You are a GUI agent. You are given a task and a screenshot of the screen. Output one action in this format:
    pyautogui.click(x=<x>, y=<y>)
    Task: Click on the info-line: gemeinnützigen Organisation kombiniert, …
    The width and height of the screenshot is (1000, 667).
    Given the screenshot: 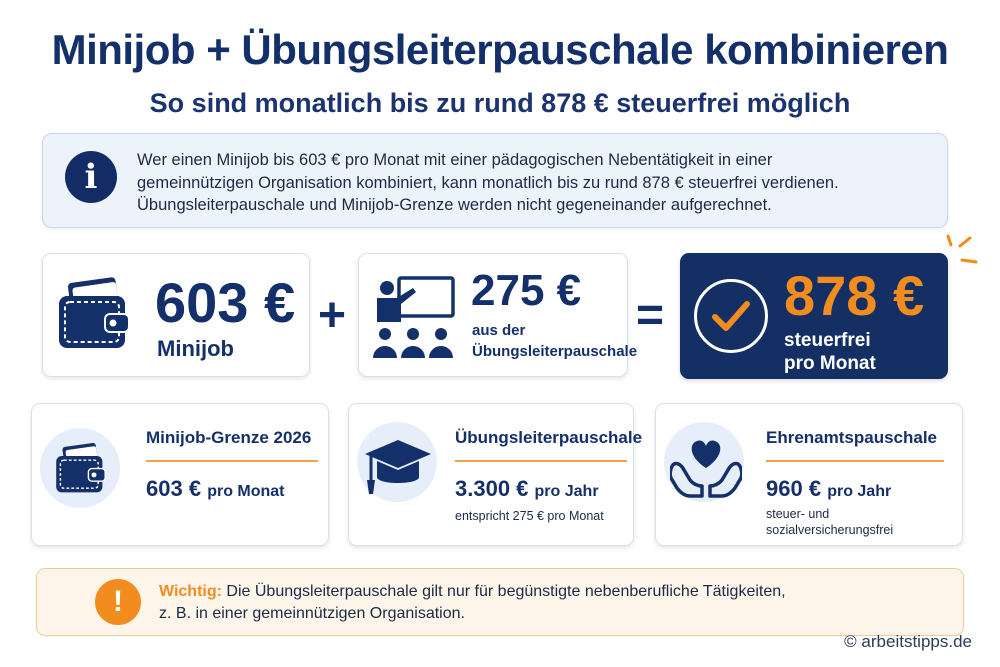 What is the action you would take?
    pyautogui.click(x=488, y=182)
    